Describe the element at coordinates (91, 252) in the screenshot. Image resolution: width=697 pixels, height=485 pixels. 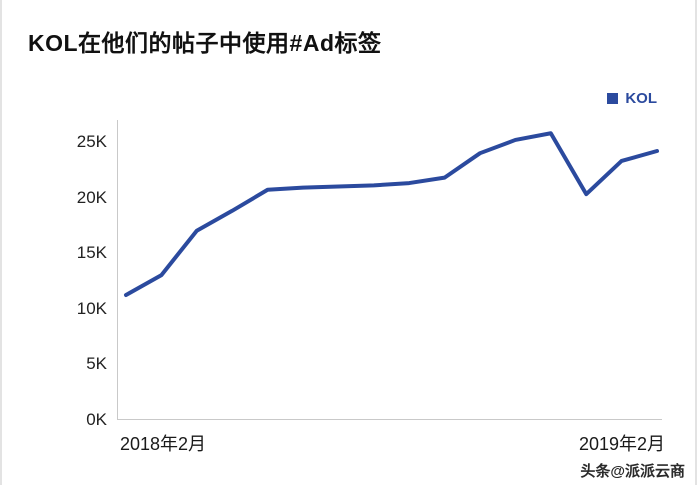
I see `y-tick-label: 15K` at that location.